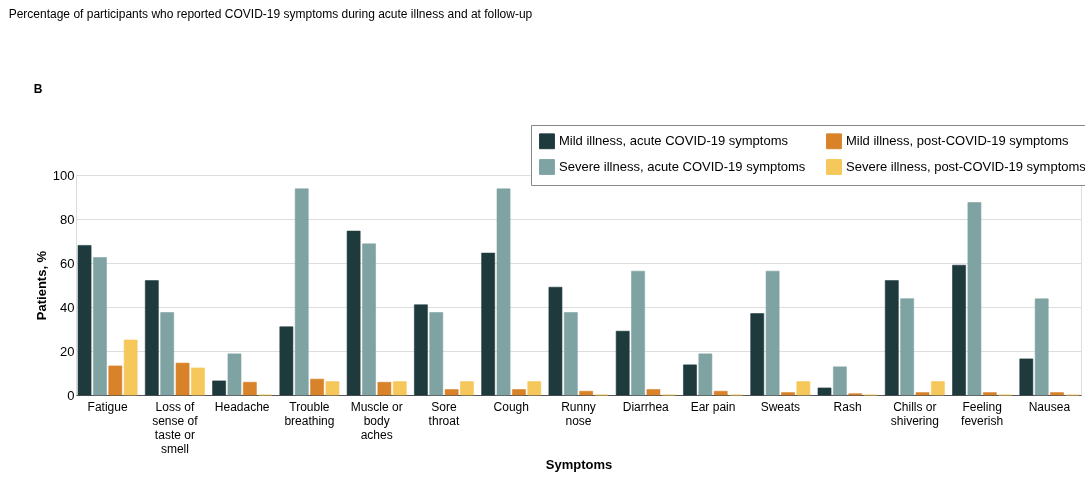  I want to click on x-tick-label: Muscle or body aches, so click(376, 420).